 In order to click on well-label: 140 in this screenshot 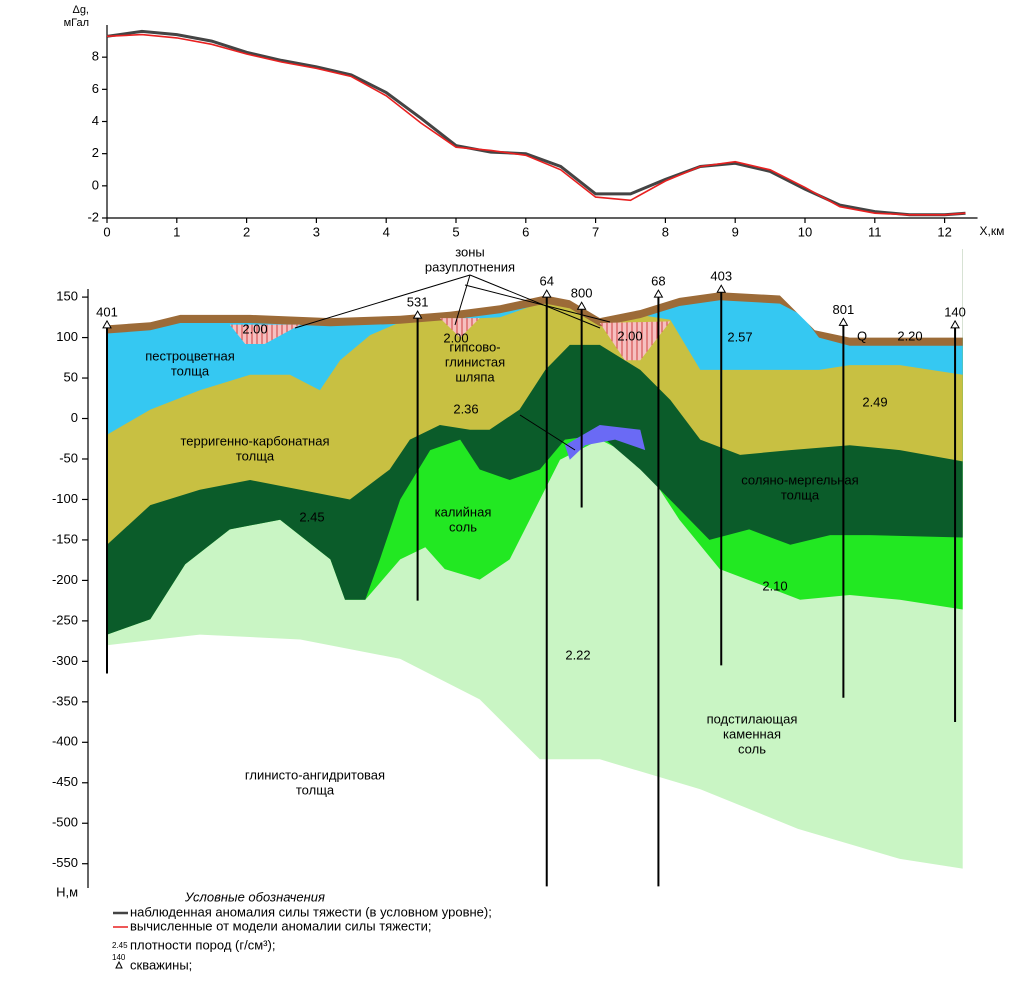, I will do `click(955, 311)`.